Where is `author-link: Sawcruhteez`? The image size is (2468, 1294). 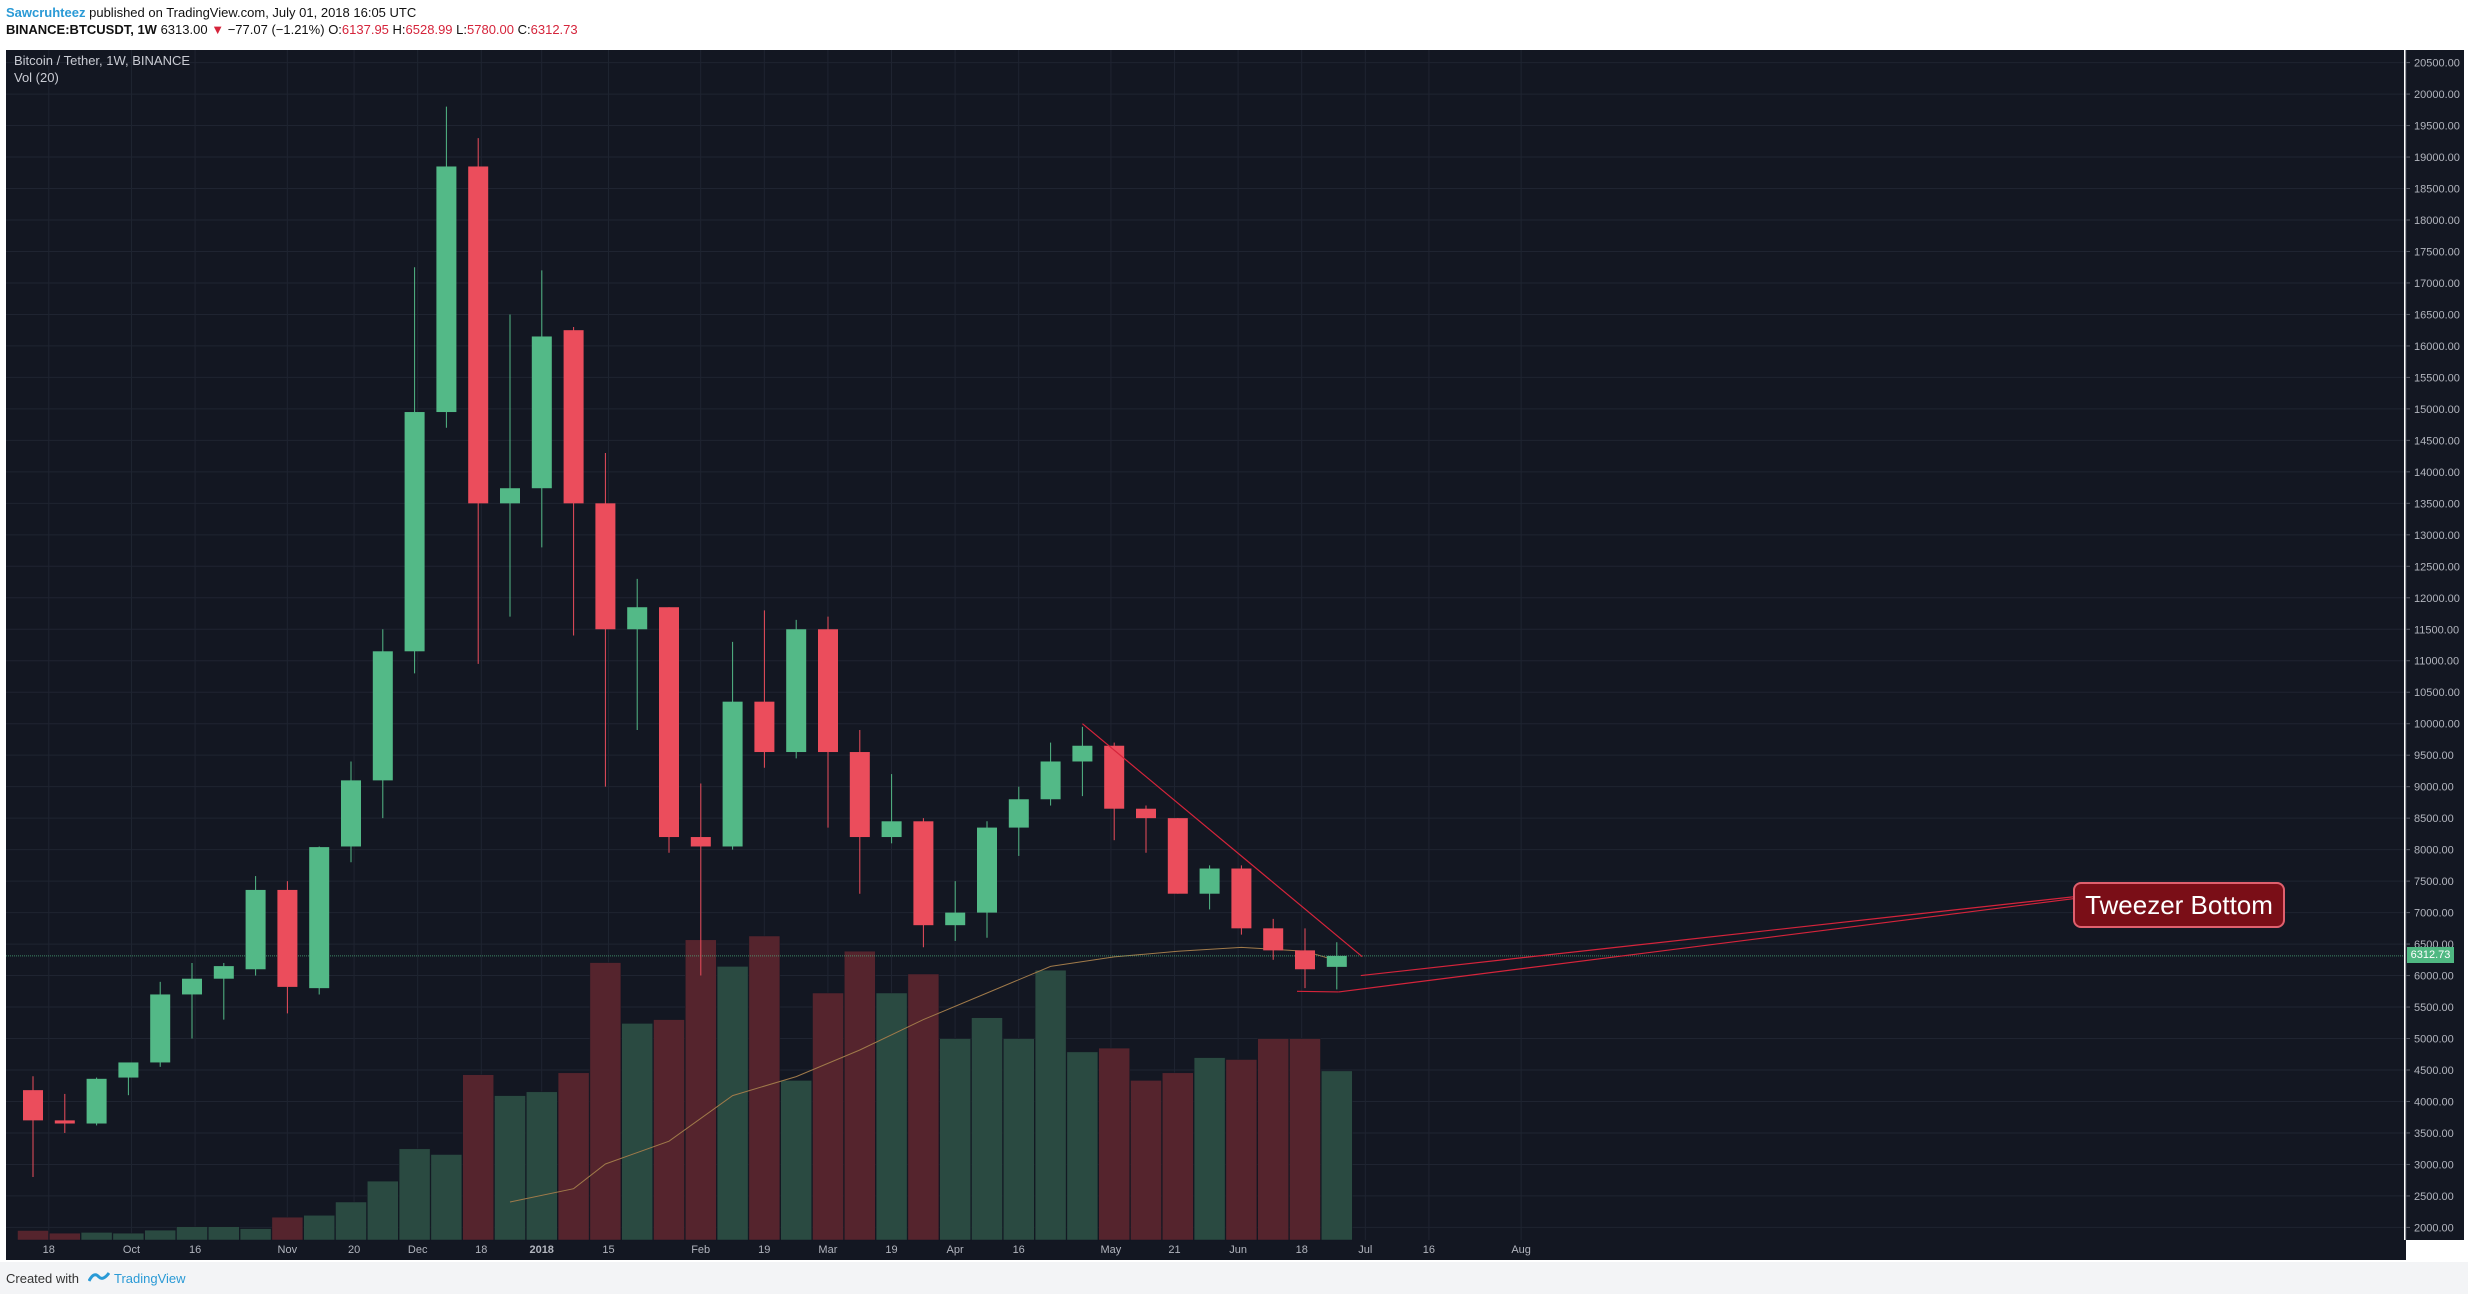
author-link: Sawcruhteez is located at coordinates (46, 12).